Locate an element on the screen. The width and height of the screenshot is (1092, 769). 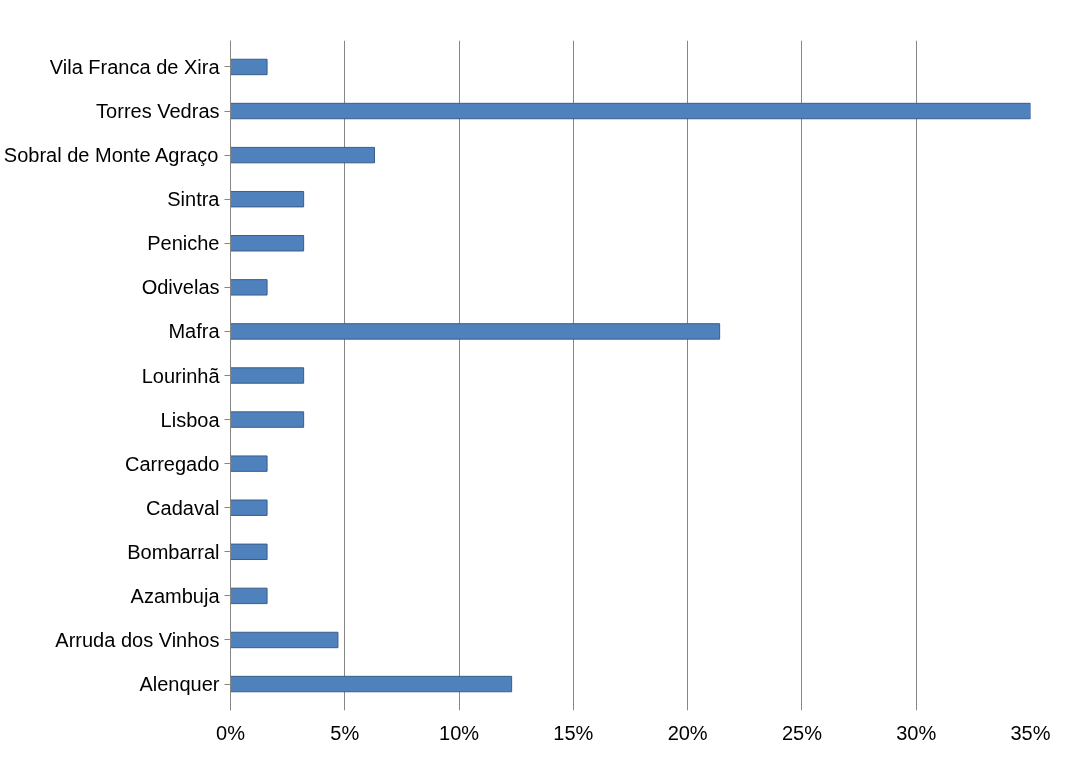
y-tick-label: Lisboa is located at coordinates (190, 419).